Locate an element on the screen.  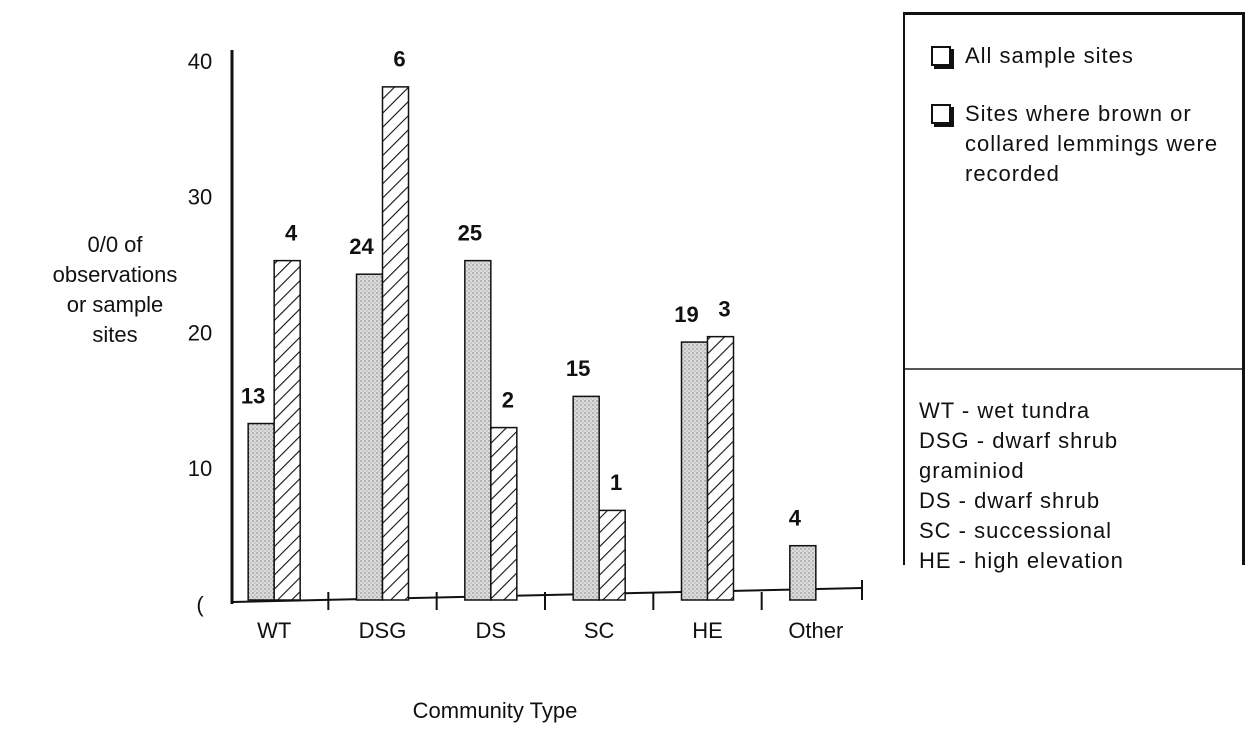
abbreviation: SC - successional is located at coordinates (1016, 530).